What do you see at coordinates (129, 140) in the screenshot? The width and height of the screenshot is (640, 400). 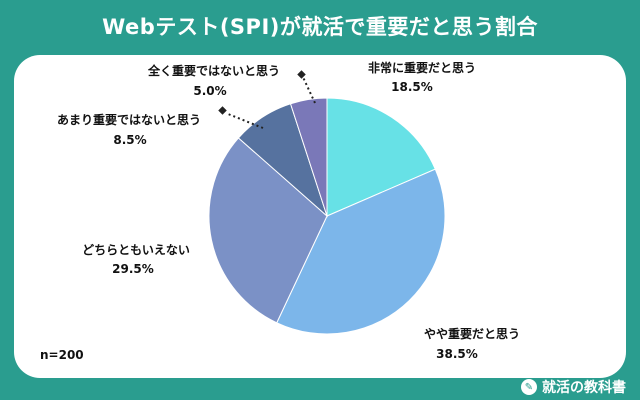 I see `slice-4-value: 8.5%` at bounding box center [129, 140].